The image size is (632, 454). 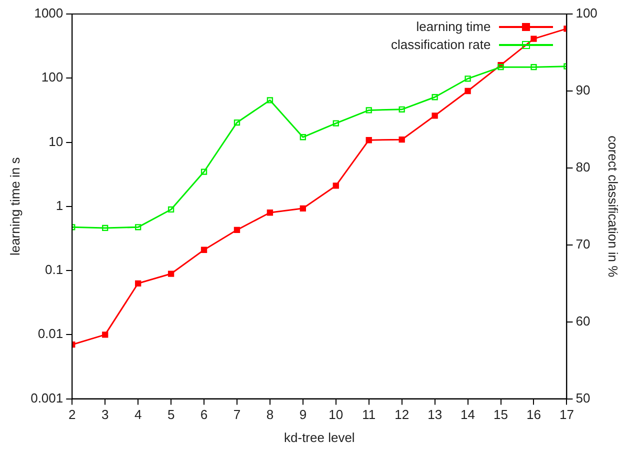 What do you see at coordinates (60, 205) in the screenshot?
I see `y-tick-label: 1` at bounding box center [60, 205].